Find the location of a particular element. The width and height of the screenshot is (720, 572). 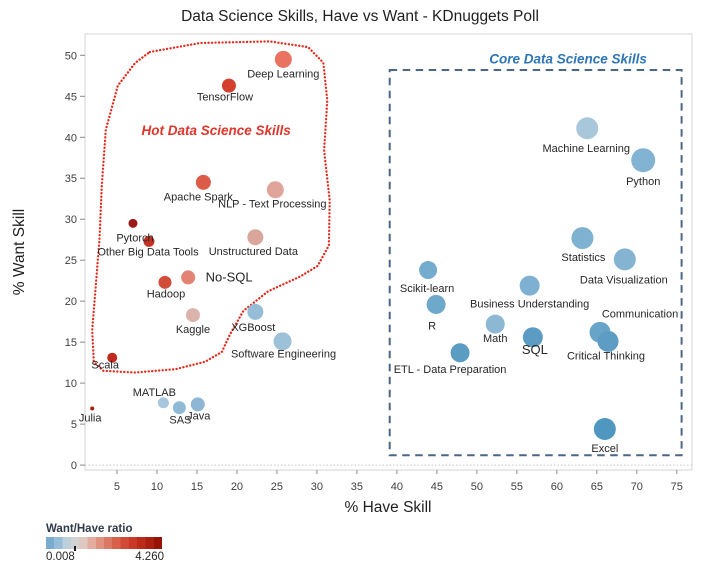

point-label-unstructured-data: Unstructured Data is located at coordinates (254, 252).